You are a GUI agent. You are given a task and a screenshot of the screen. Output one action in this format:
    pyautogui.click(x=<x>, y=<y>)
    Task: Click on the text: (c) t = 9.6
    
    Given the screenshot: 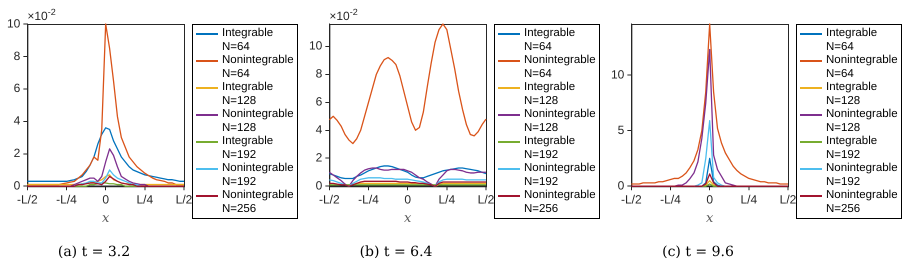 What is the action you would take?
    pyautogui.click(x=698, y=252)
    